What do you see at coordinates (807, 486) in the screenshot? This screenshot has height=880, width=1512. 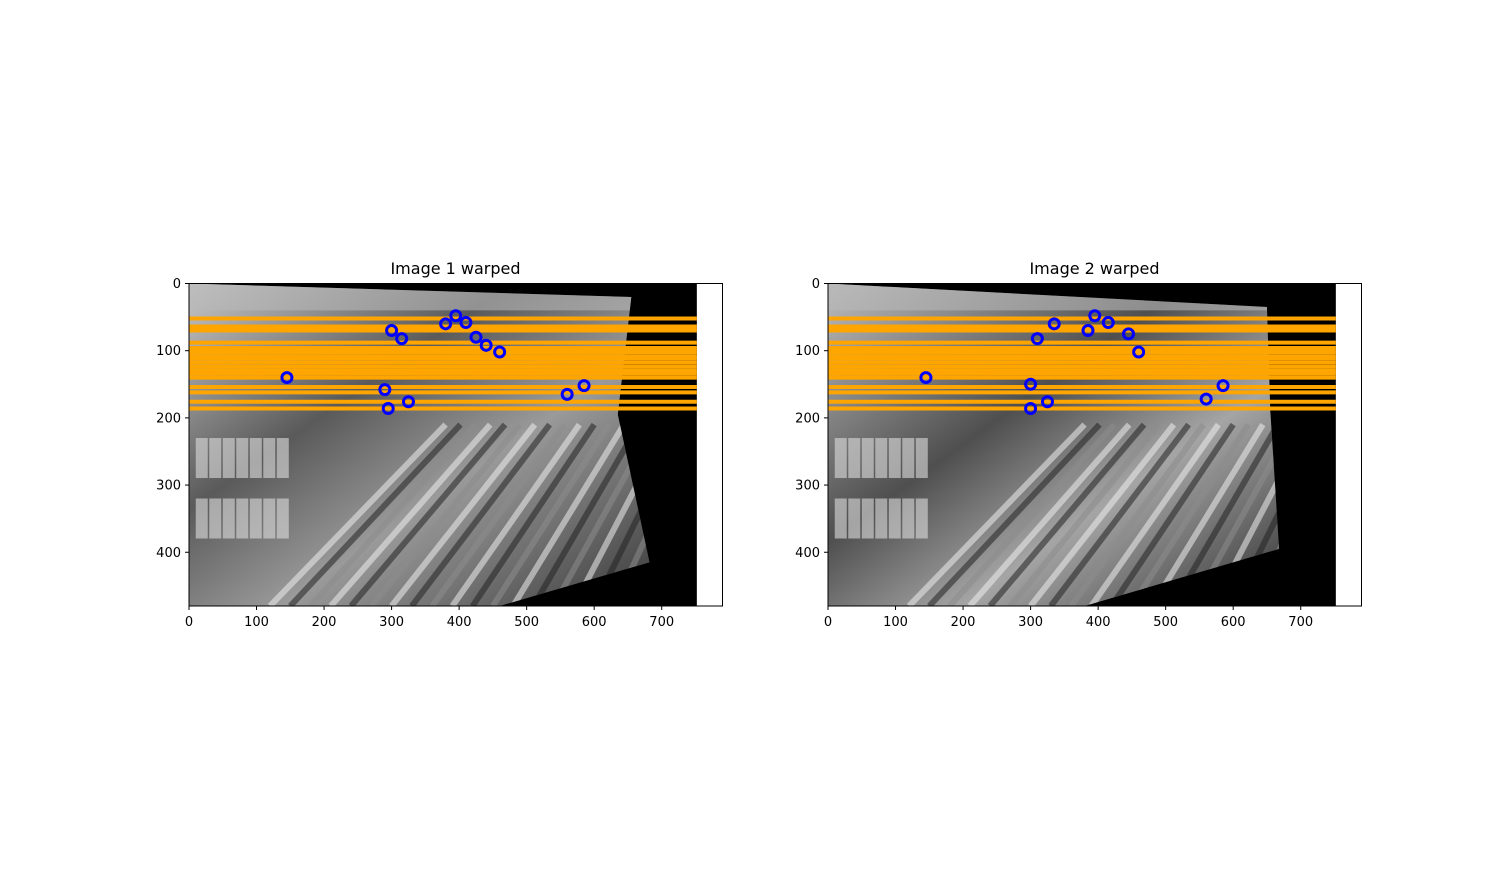 I see `y-tick-label: 300` at bounding box center [807, 486].